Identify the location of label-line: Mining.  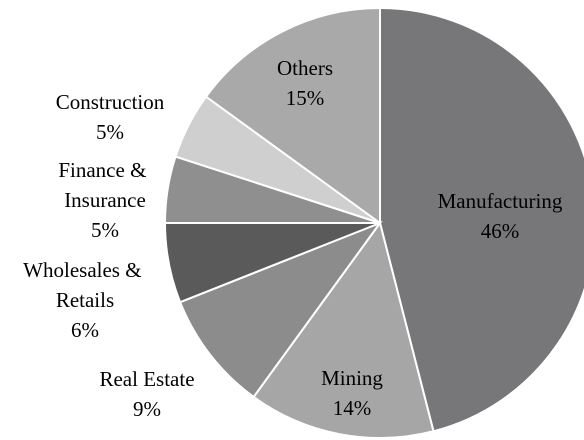
(352, 378).